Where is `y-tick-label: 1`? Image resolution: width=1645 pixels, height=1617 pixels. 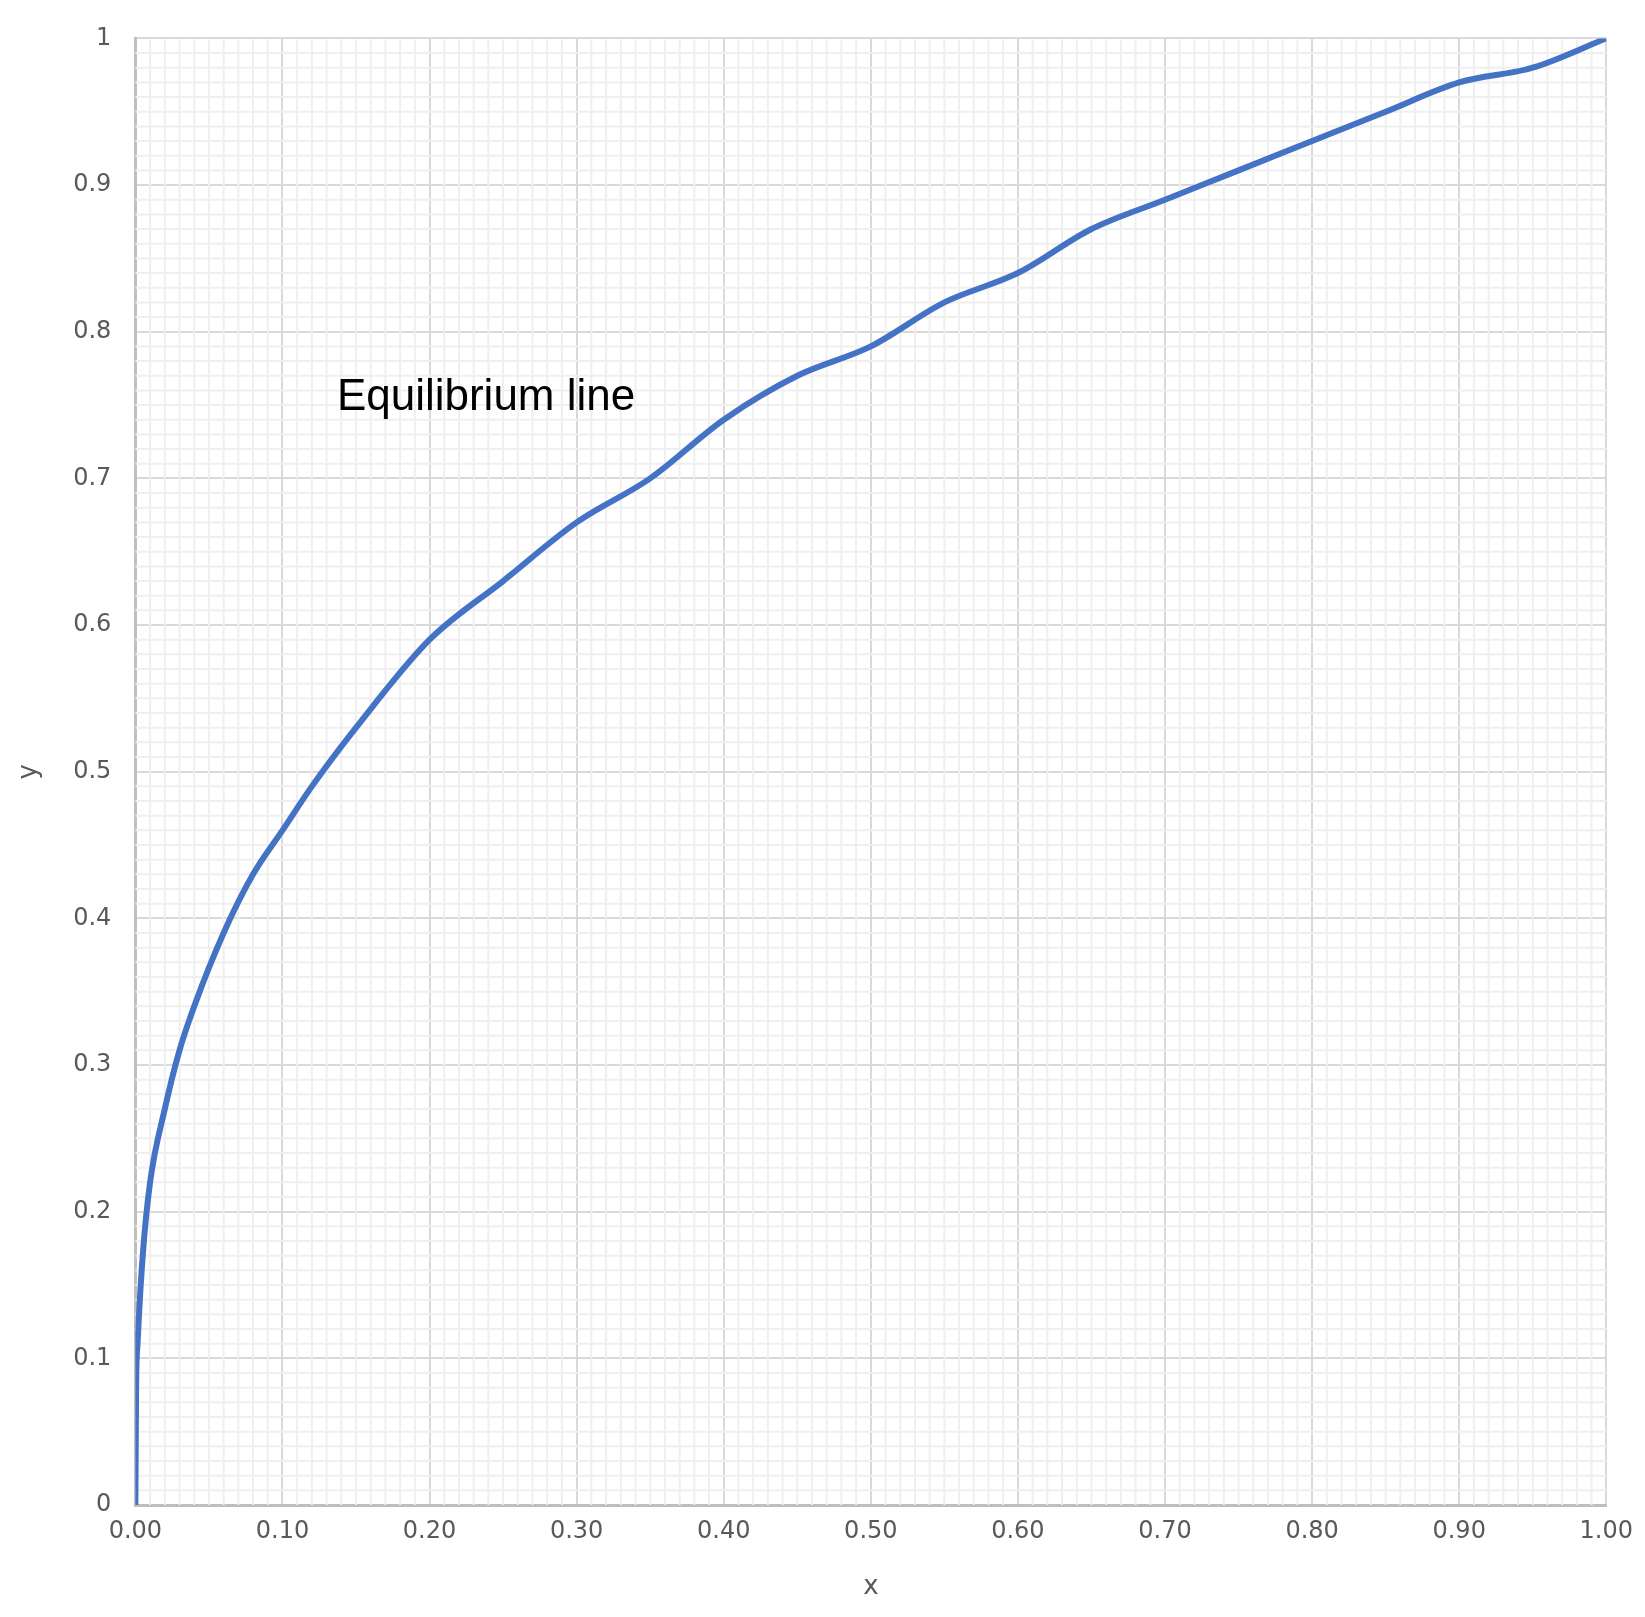
y-tick-label: 1 is located at coordinates (104, 36).